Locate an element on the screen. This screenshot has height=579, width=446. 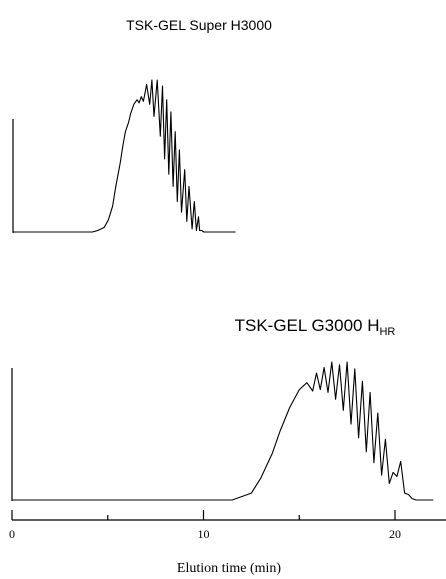
x-axis-tick-label: 20 is located at coordinates (395, 534).